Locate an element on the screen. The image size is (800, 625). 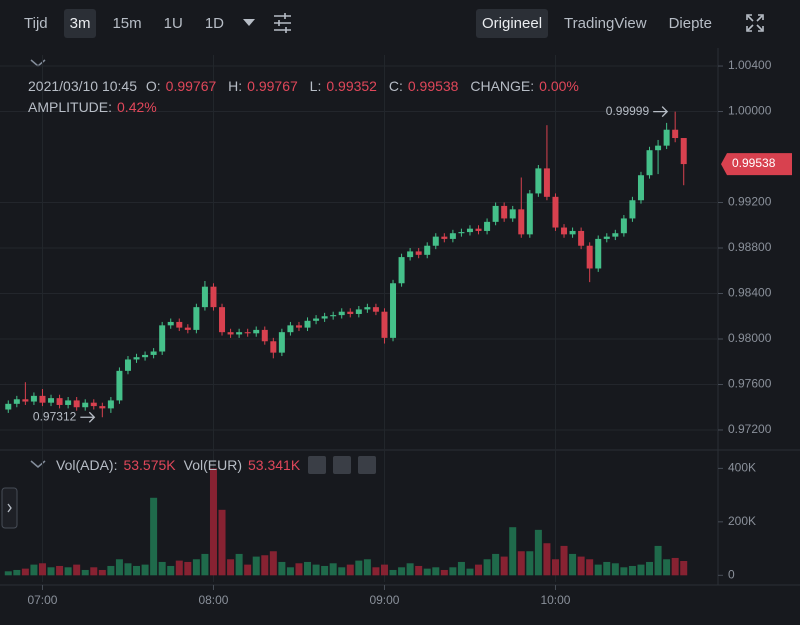
settings-icon is located at coordinates (282, 23).